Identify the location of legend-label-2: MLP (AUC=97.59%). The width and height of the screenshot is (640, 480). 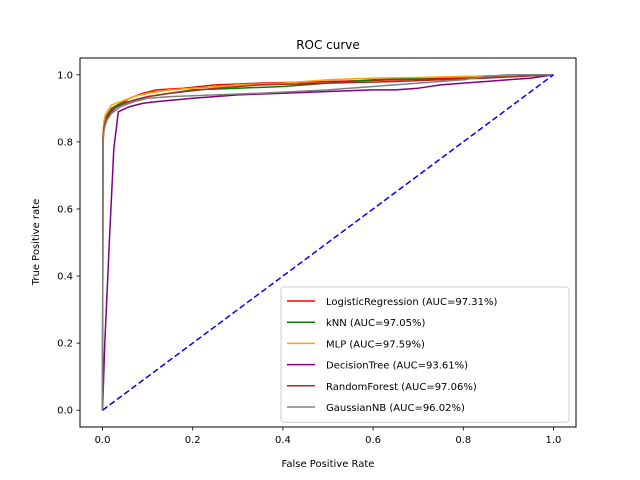
(375, 344).